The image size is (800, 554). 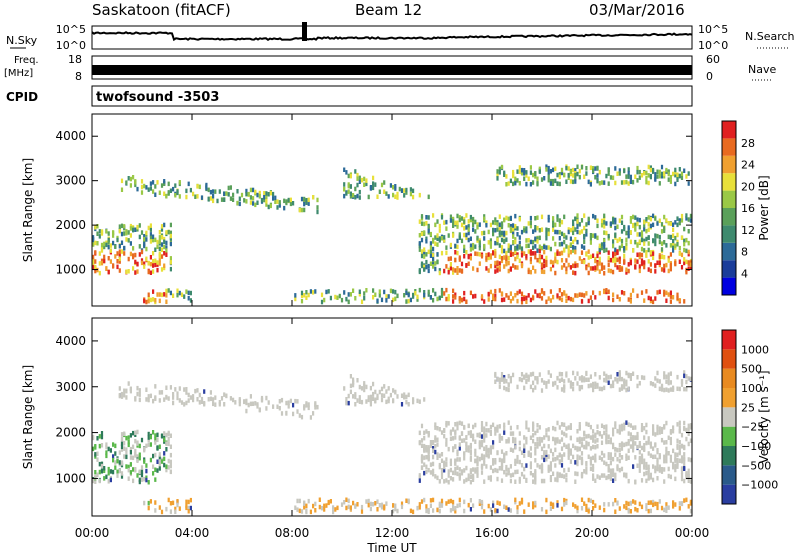 What do you see at coordinates (756, 446) in the screenshot?
I see `colorbar-tick-label: −100` at bounding box center [756, 446].